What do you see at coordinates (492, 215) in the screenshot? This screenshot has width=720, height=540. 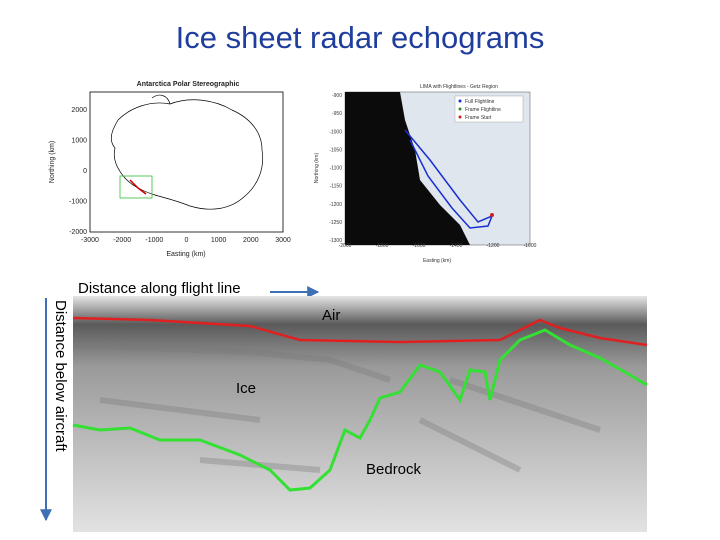 I see `frame-start` at bounding box center [492, 215].